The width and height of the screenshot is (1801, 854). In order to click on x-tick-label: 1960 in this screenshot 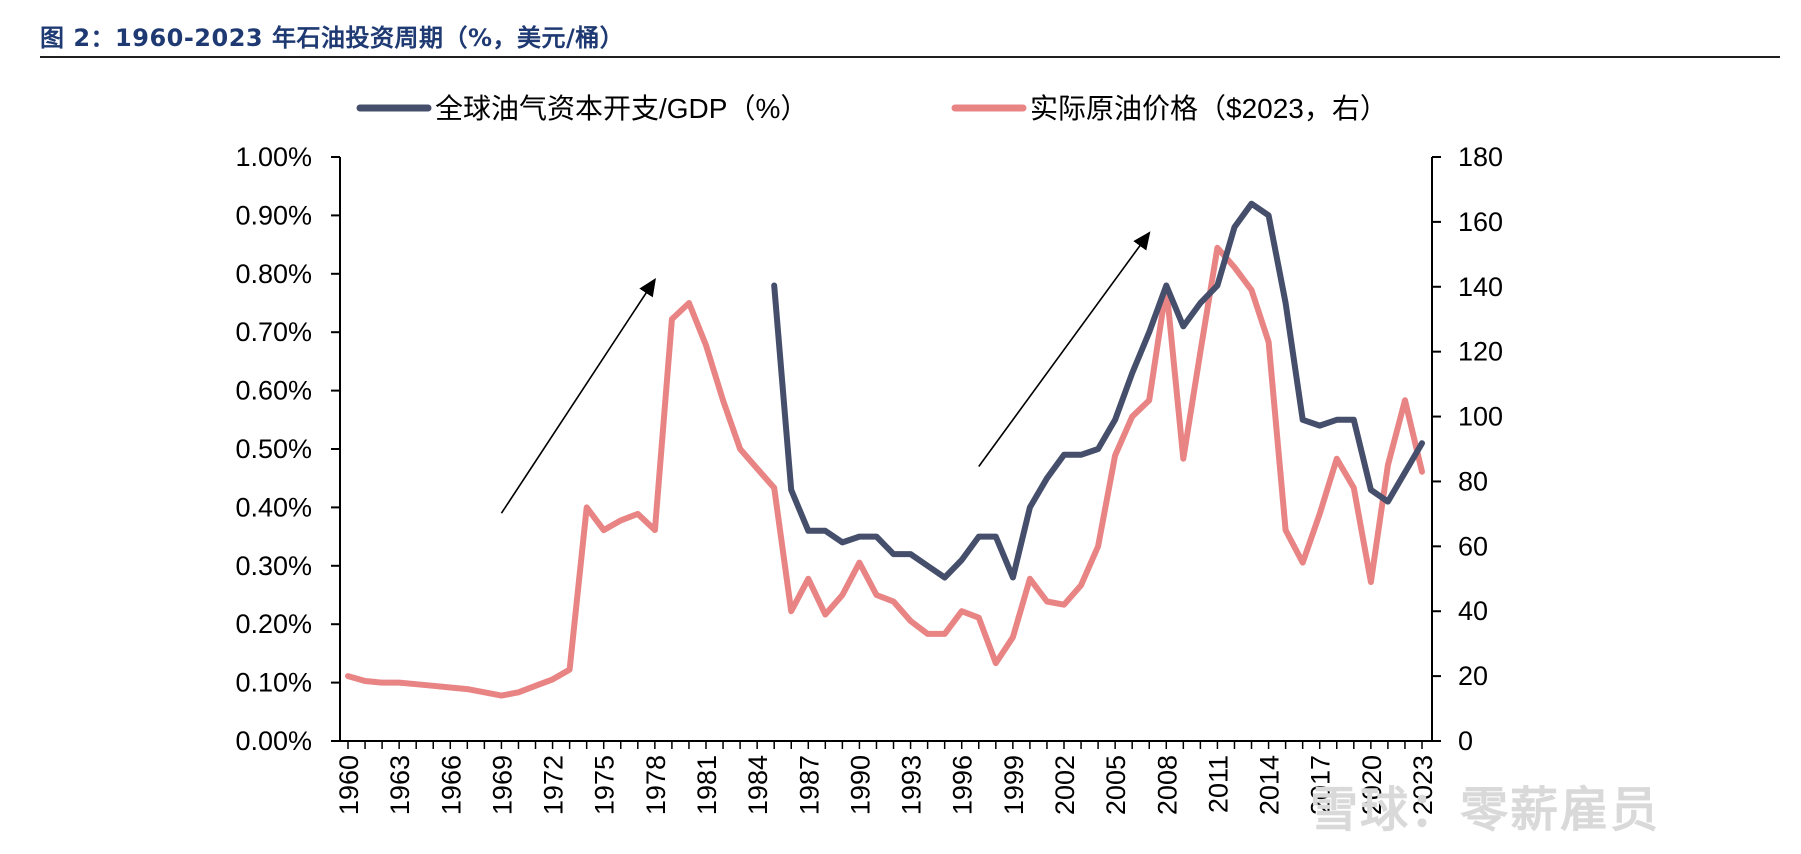, I will do `click(349, 785)`.